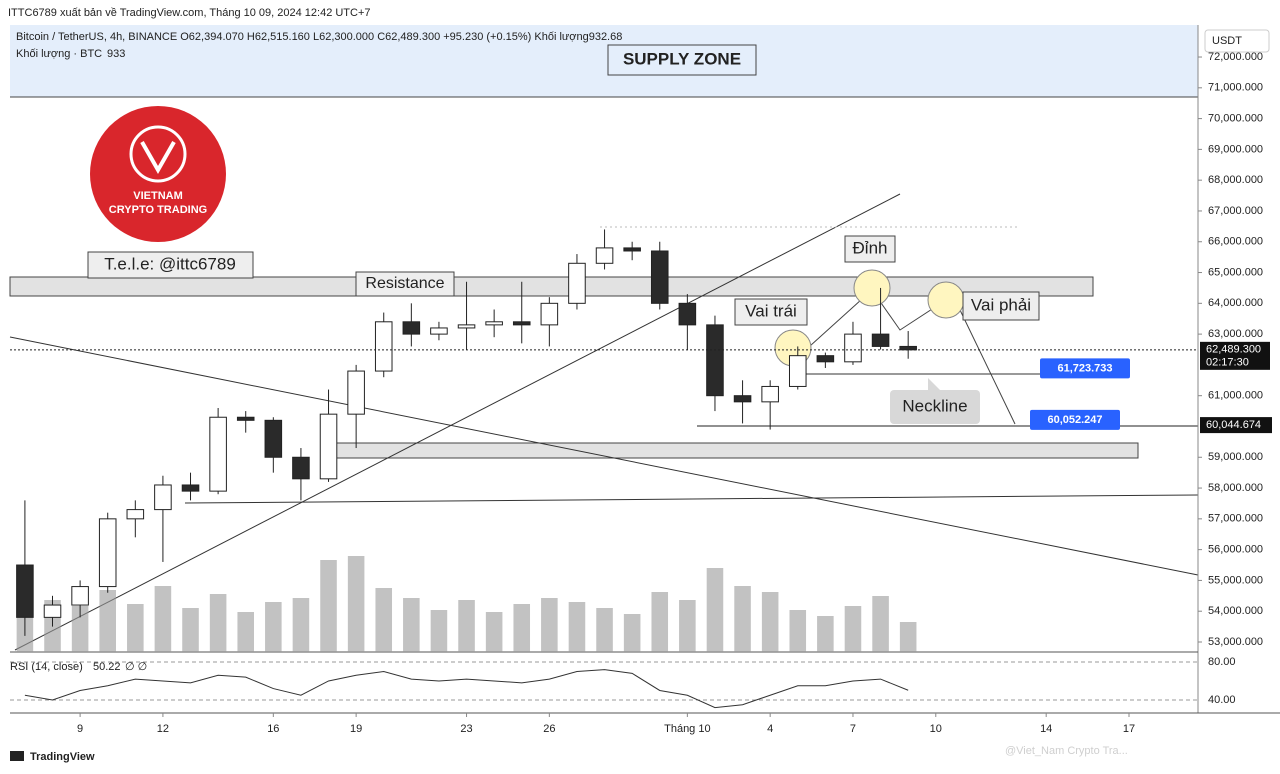  What do you see at coordinates (62, 757) in the screenshot?
I see `brand: TradingView` at bounding box center [62, 757].